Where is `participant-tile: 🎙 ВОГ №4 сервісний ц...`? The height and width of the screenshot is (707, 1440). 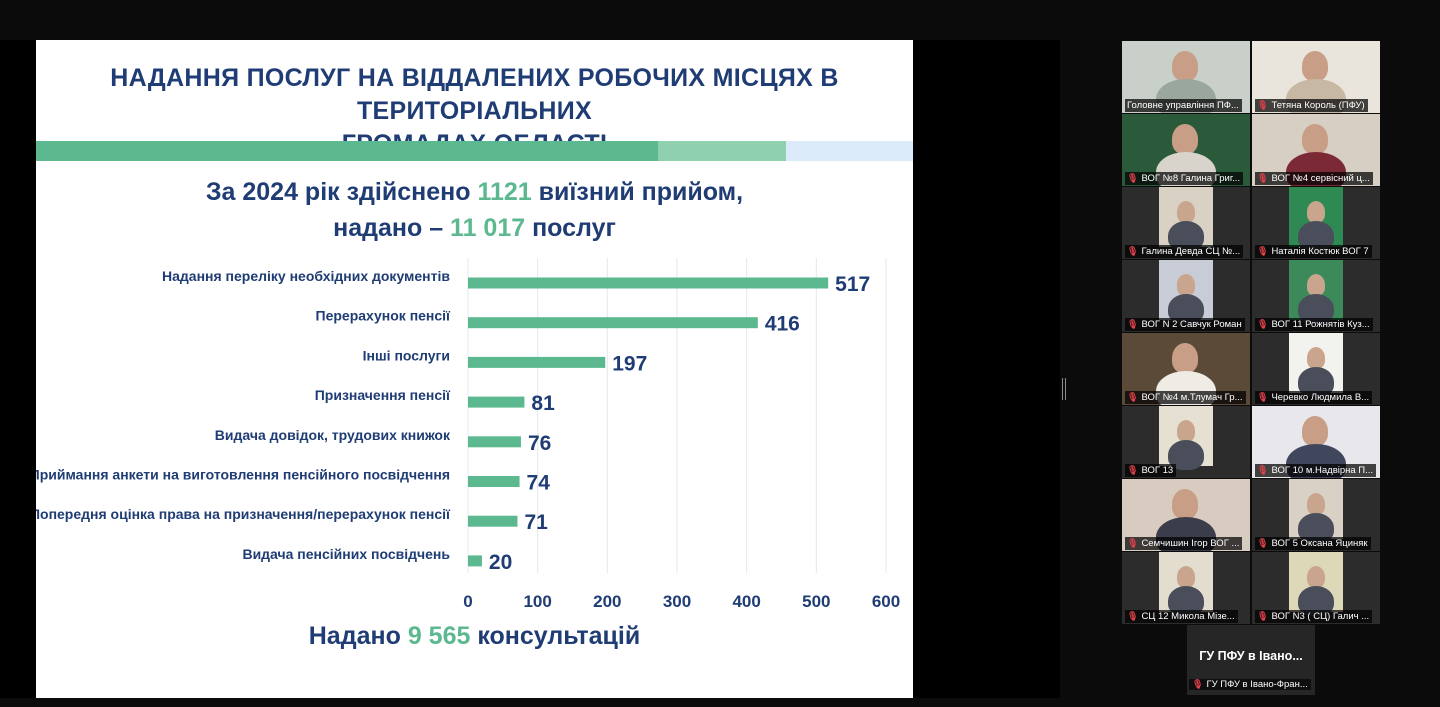 participant-tile: 🎙 ВОГ №4 сервісний ц... is located at coordinates (1316, 150).